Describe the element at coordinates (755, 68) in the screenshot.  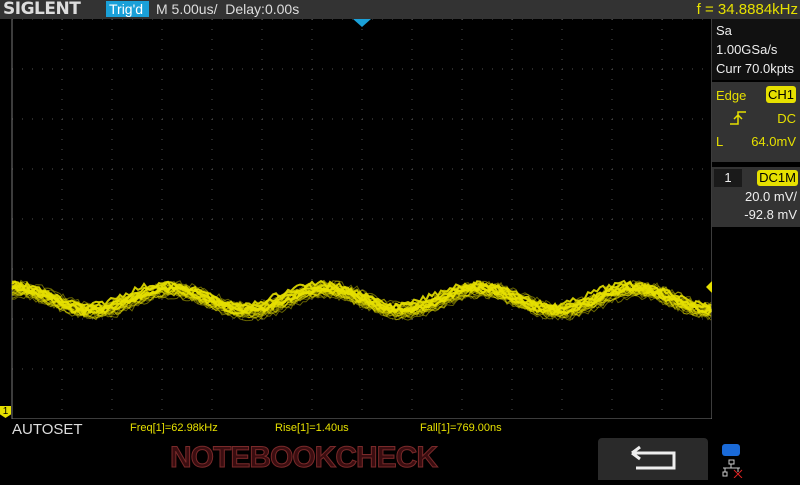
I see `memory-depth: Curr 70.0kpts` at that location.